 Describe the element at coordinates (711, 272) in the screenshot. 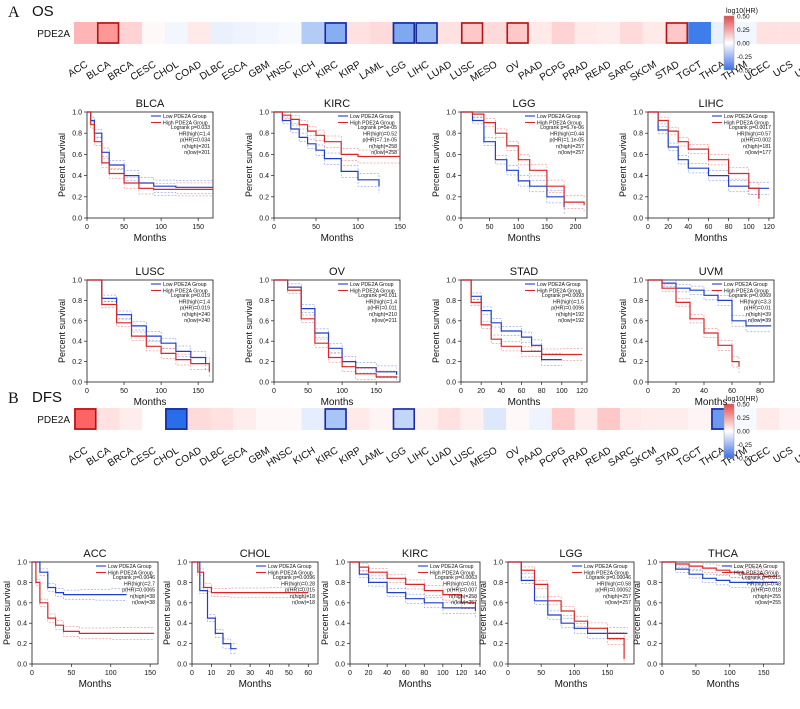

I see `km-title-a-uvm: UVM` at that location.